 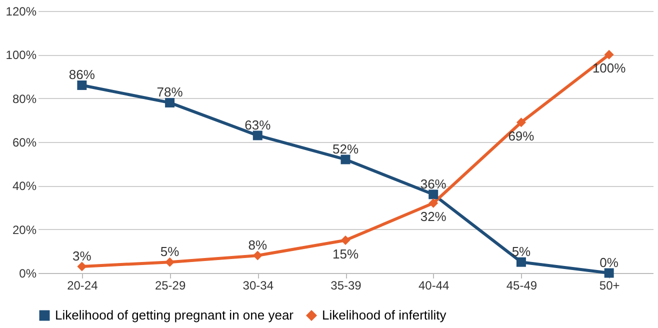 I want to click on data-label: 86%, so click(x=82, y=74).